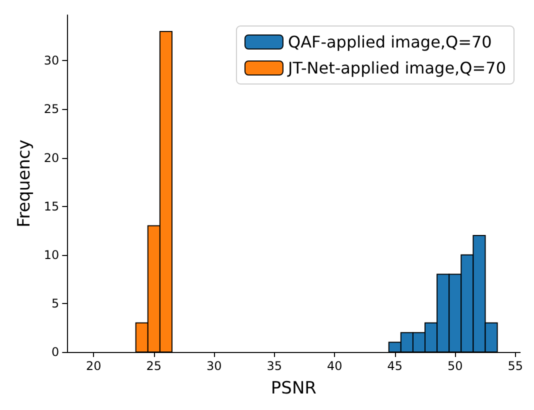 Image resolution: width=534 pixels, height=410 pixels. What do you see at coordinates (52, 61) in the screenshot?
I see `y-tick-label: 30` at bounding box center [52, 61].